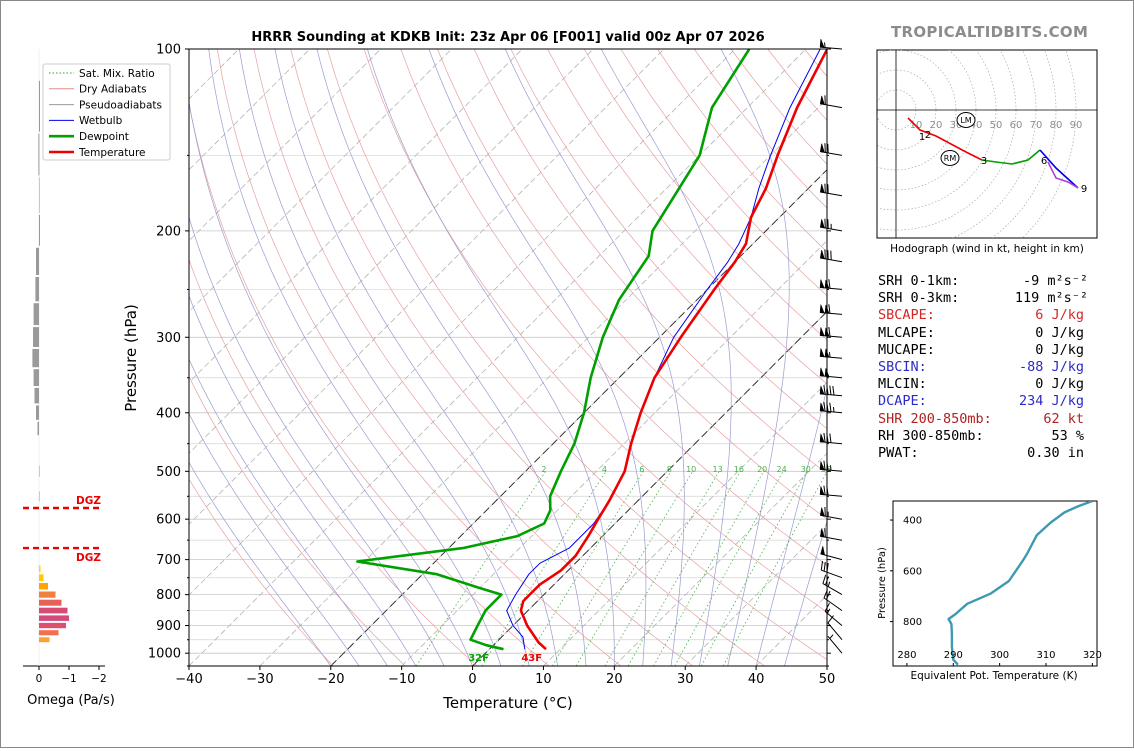 Image resolution: width=1134 pixels, height=751 pixels. I want to click on hodograph-height-label: 6, so click(1044, 161).